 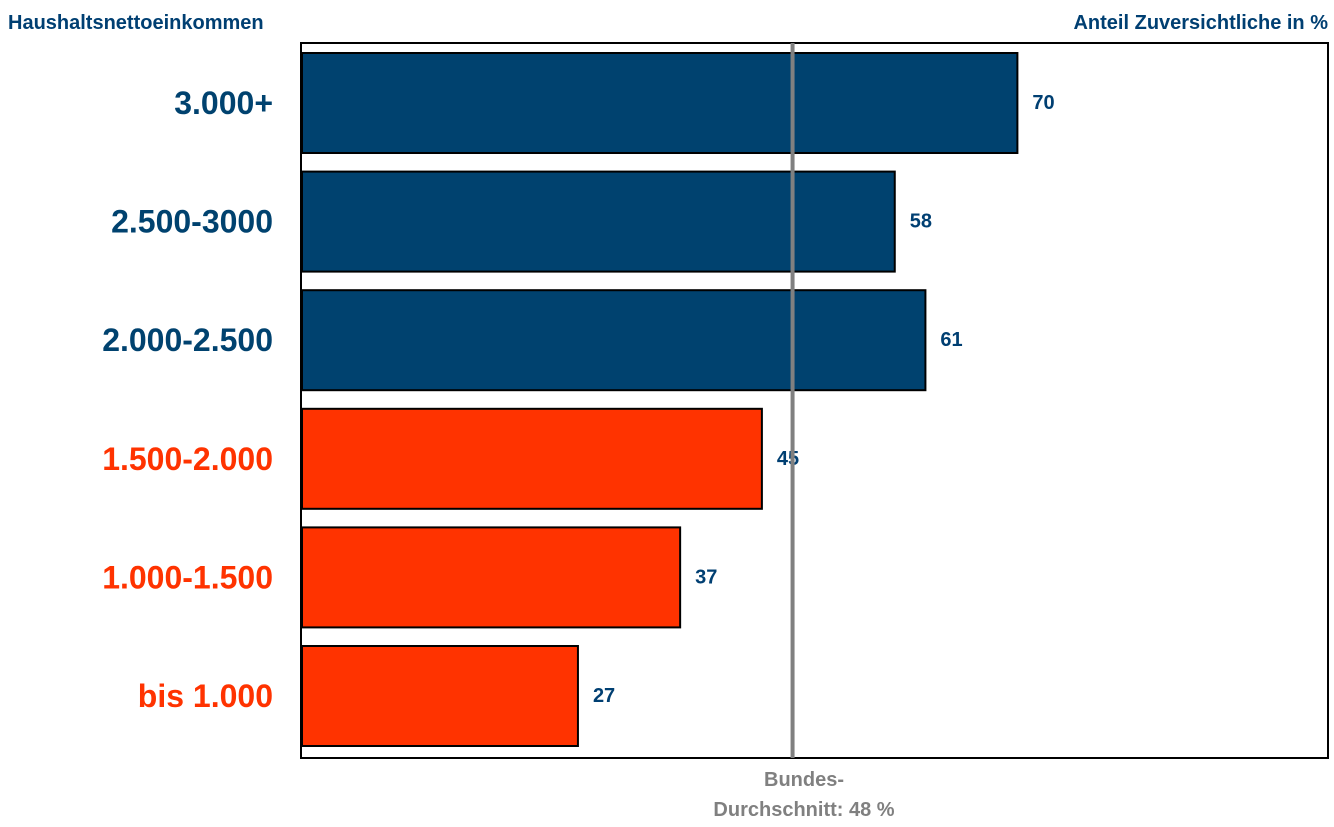 I want to click on x-axis-title: Anteil Zuversichtliche in %, so click(x=1200, y=23).